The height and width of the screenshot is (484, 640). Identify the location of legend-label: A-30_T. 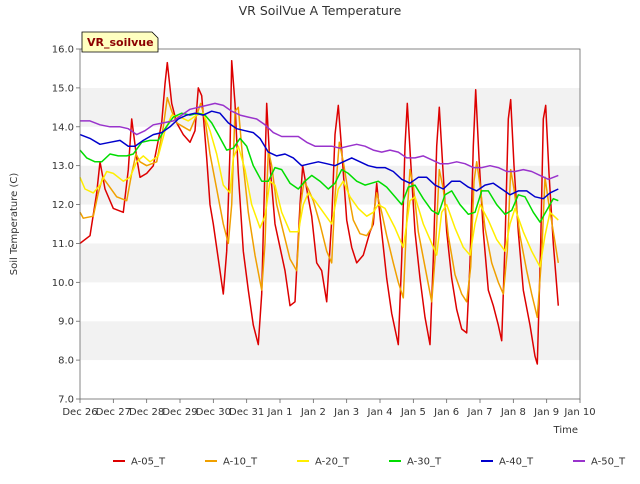
(424, 462).